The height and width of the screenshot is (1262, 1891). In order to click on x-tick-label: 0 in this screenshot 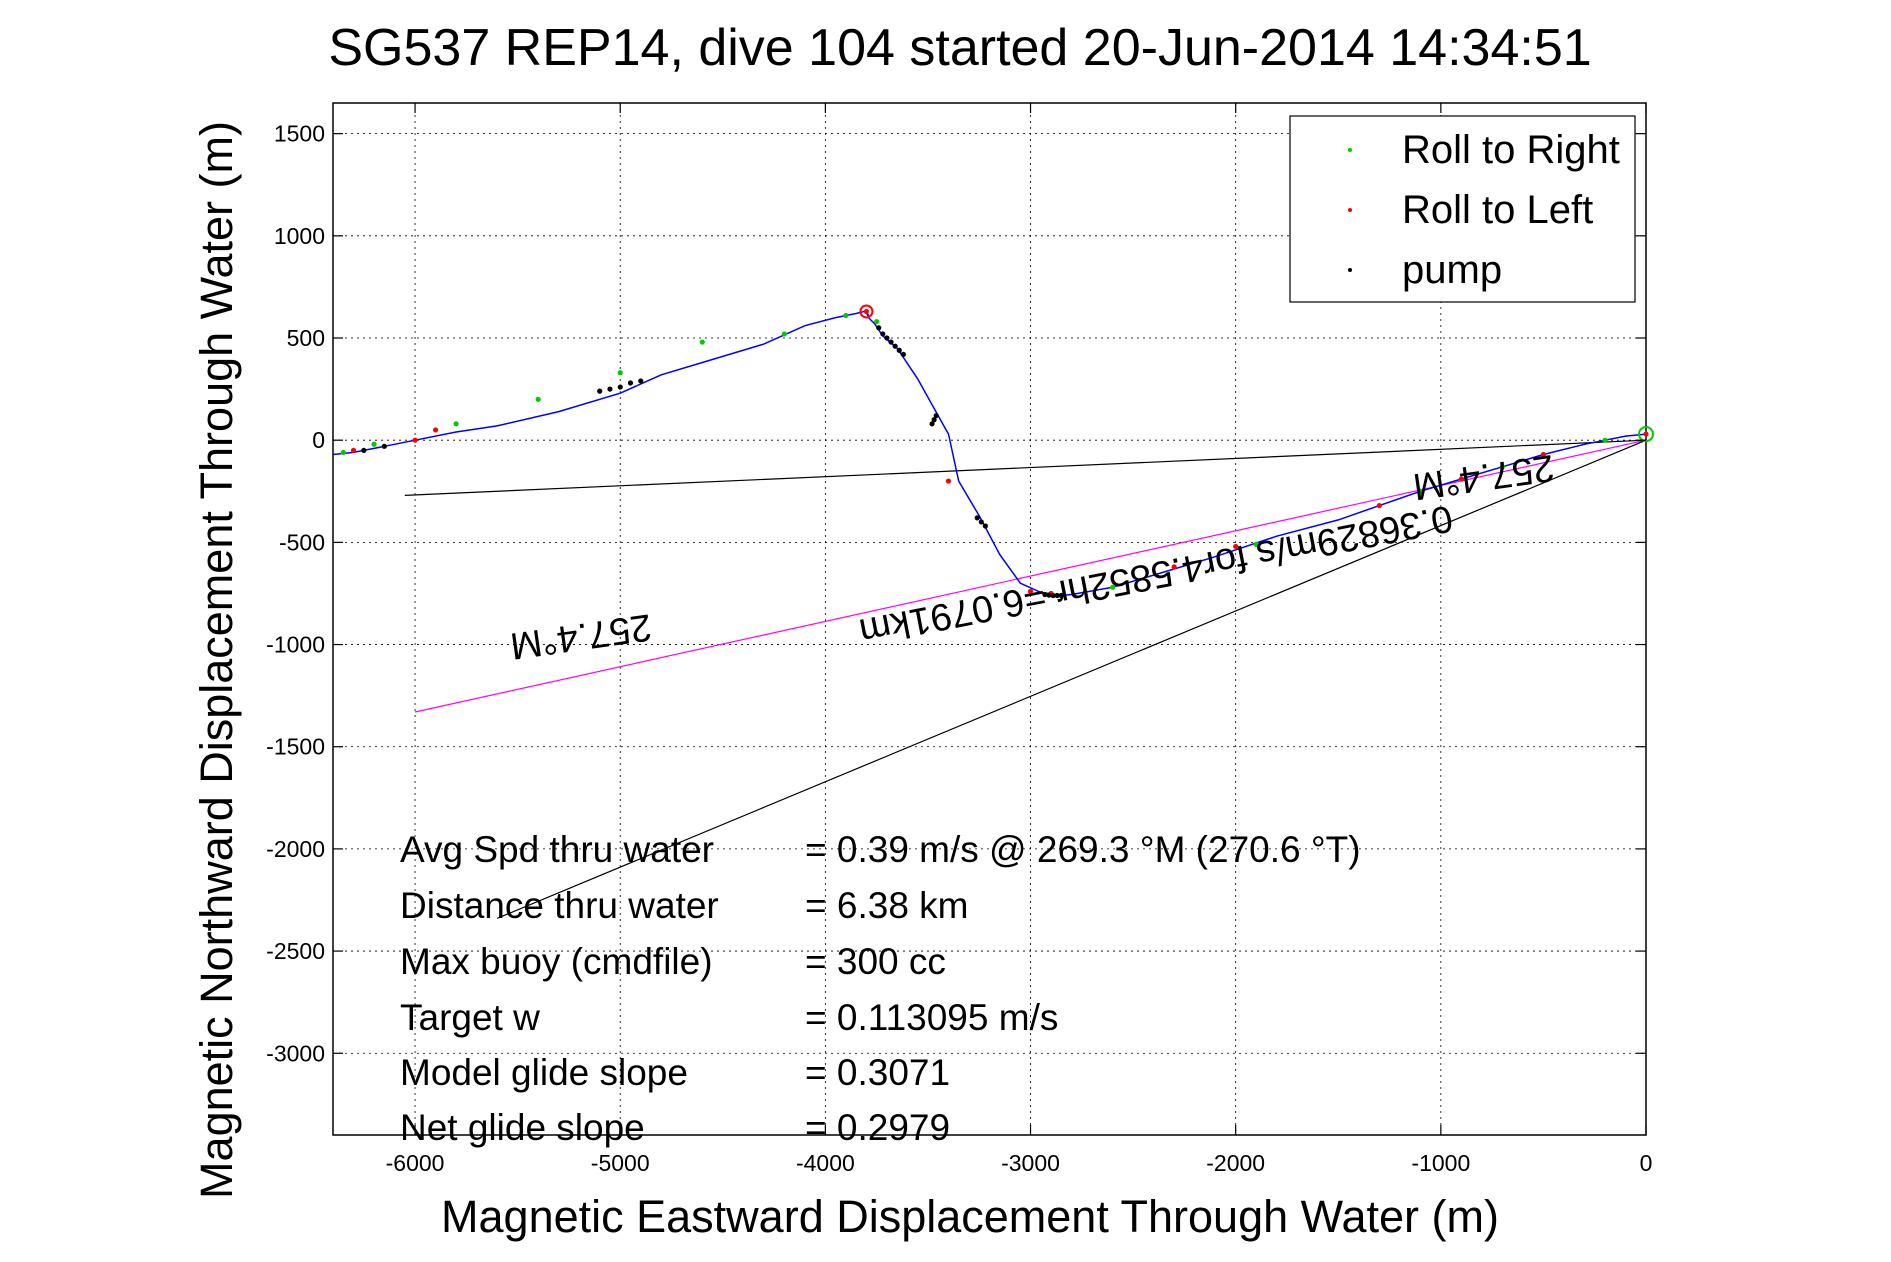, I will do `click(1646, 1163)`.